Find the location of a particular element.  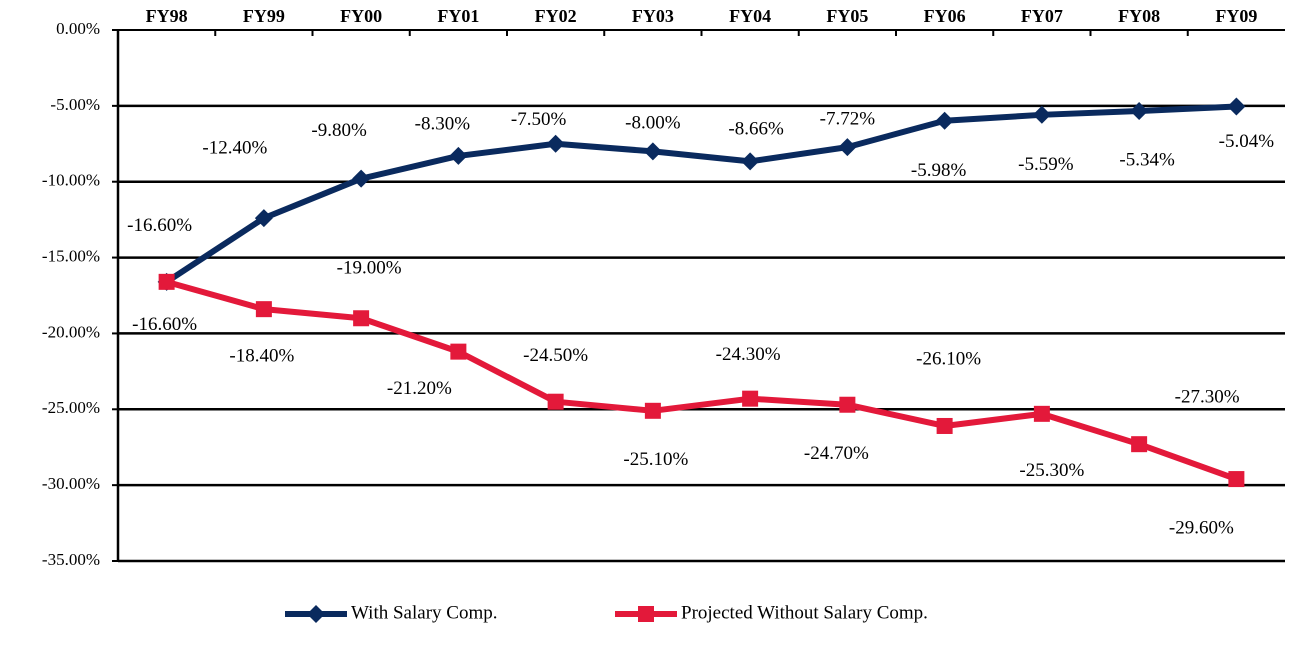

x-tick-label: FY98 is located at coordinates (167, 16).